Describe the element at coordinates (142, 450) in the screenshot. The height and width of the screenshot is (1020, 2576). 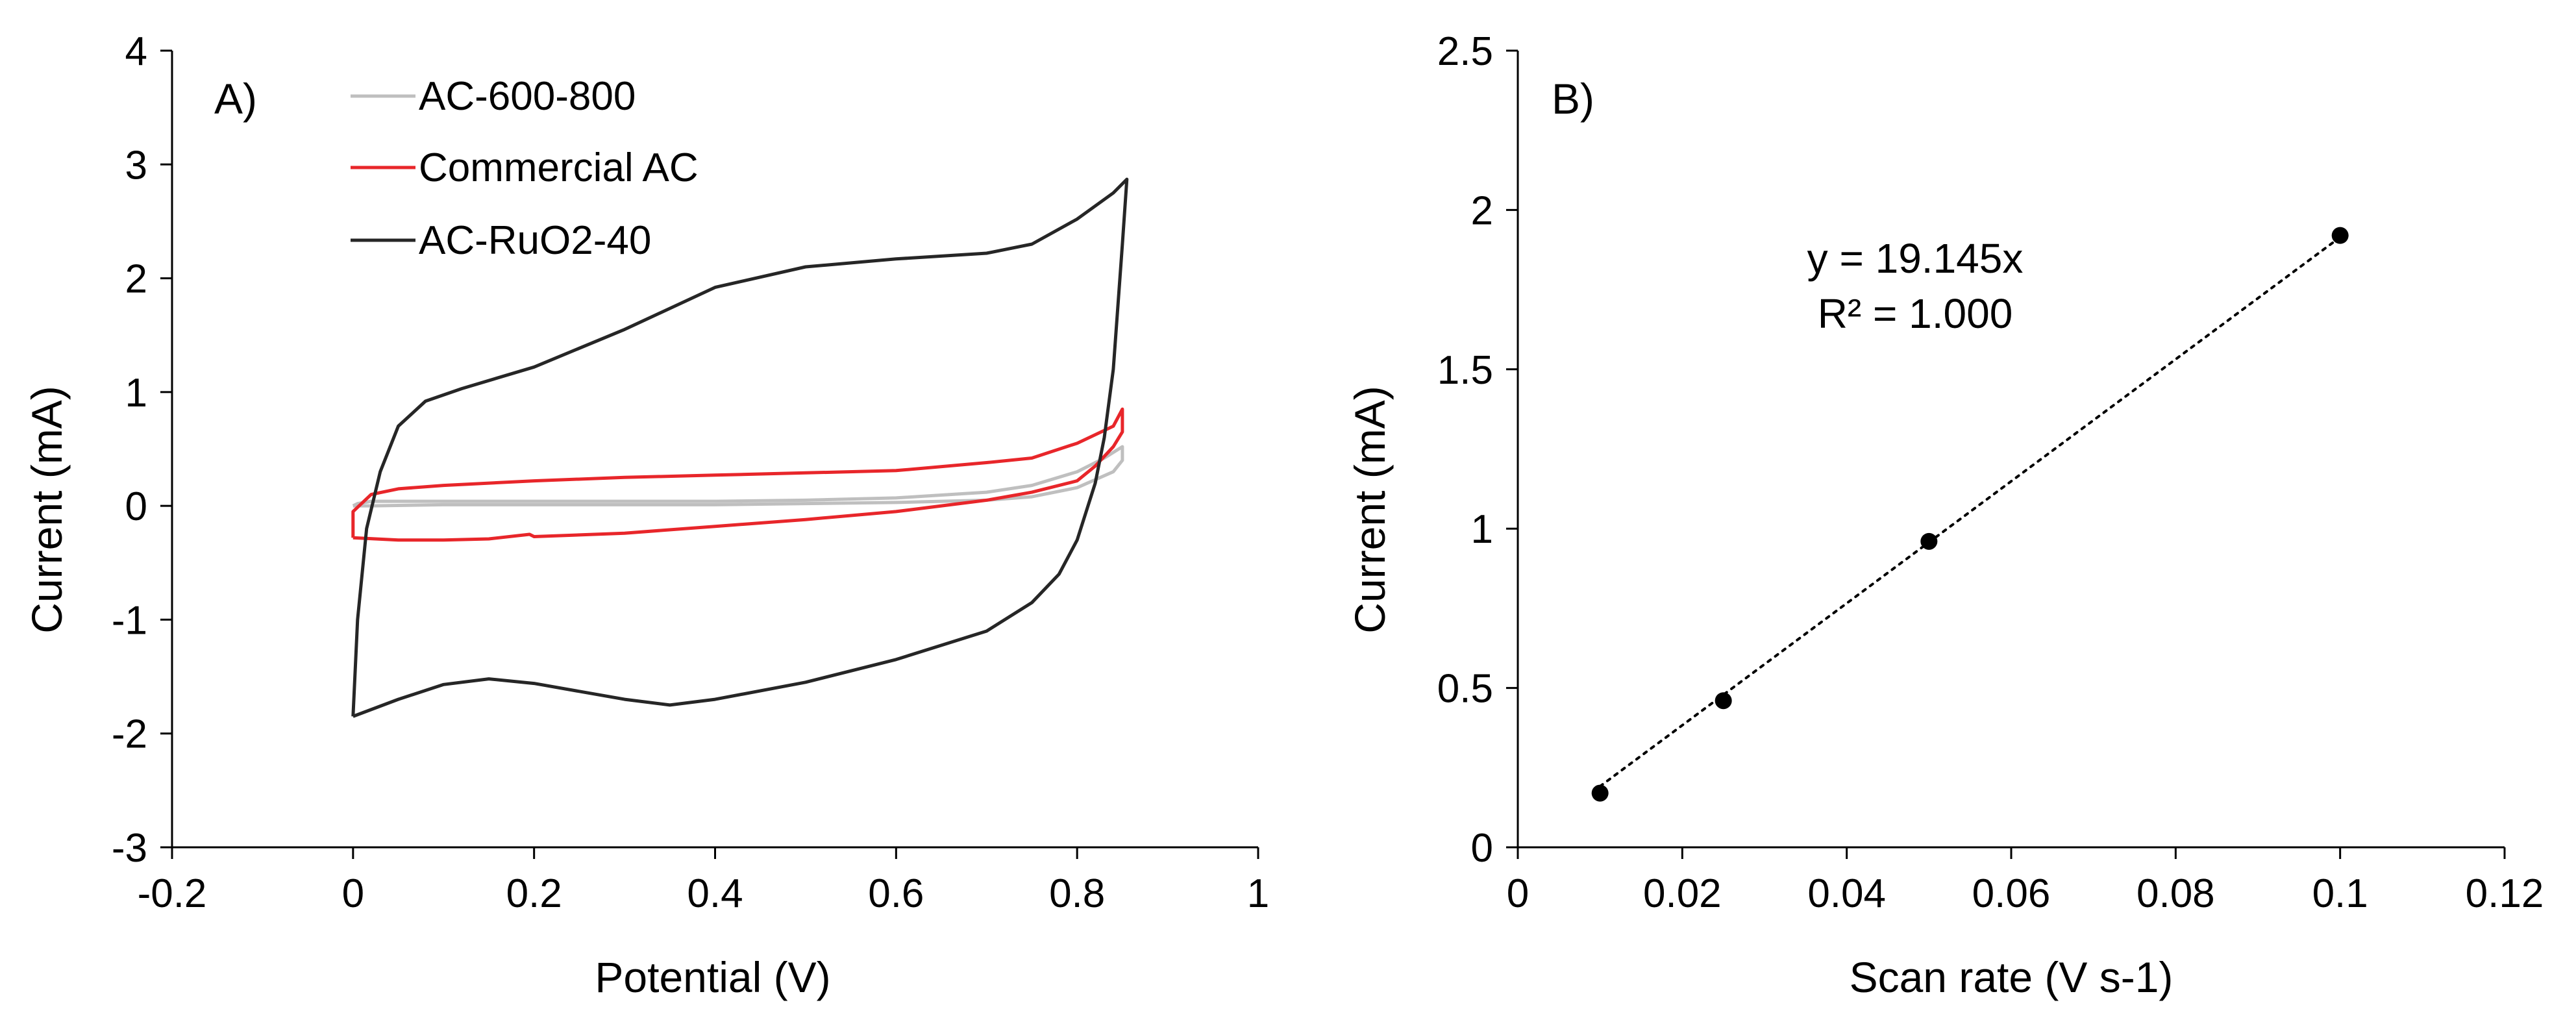
I see `panel-a-y-ticks: -3 -2 -1 0 1 2 3 4` at that location.